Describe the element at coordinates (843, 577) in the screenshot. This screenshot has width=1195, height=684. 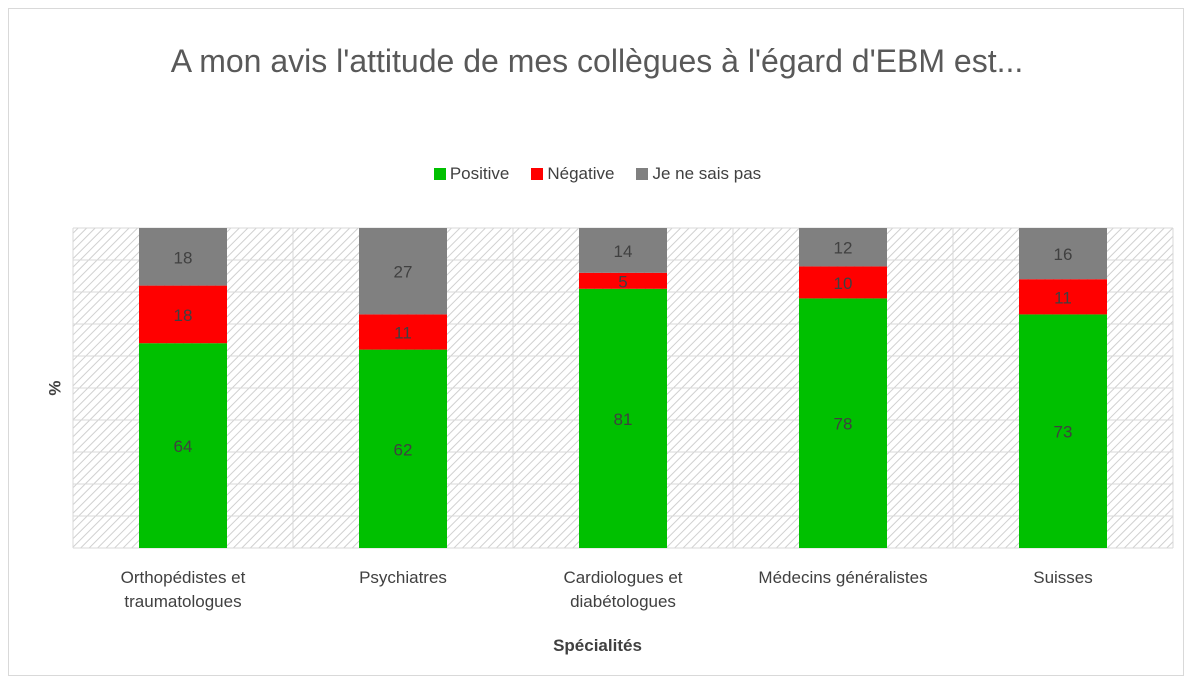
I see `x-tick-label: Médecins généralistes` at that location.